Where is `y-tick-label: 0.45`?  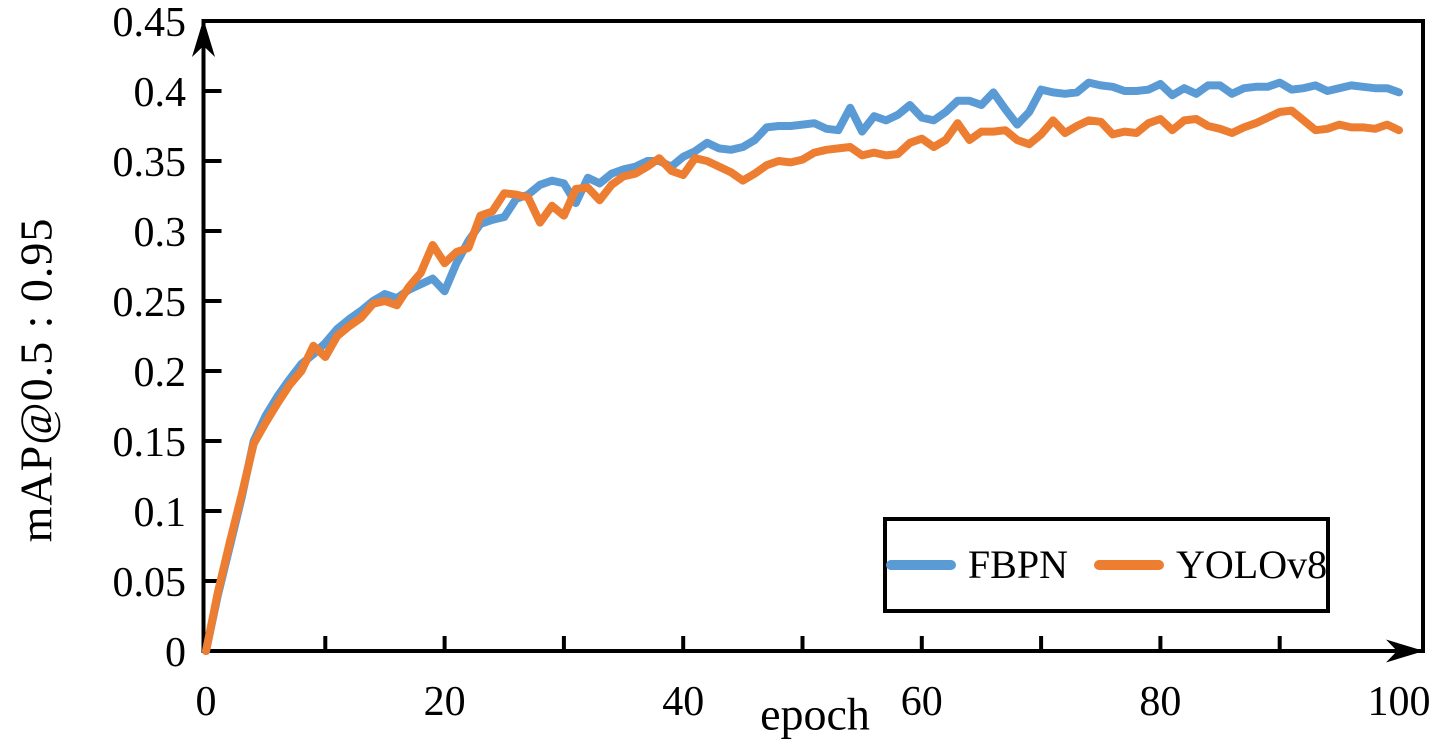 y-tick-label: 0.45 is located at coordinates (150, 23).